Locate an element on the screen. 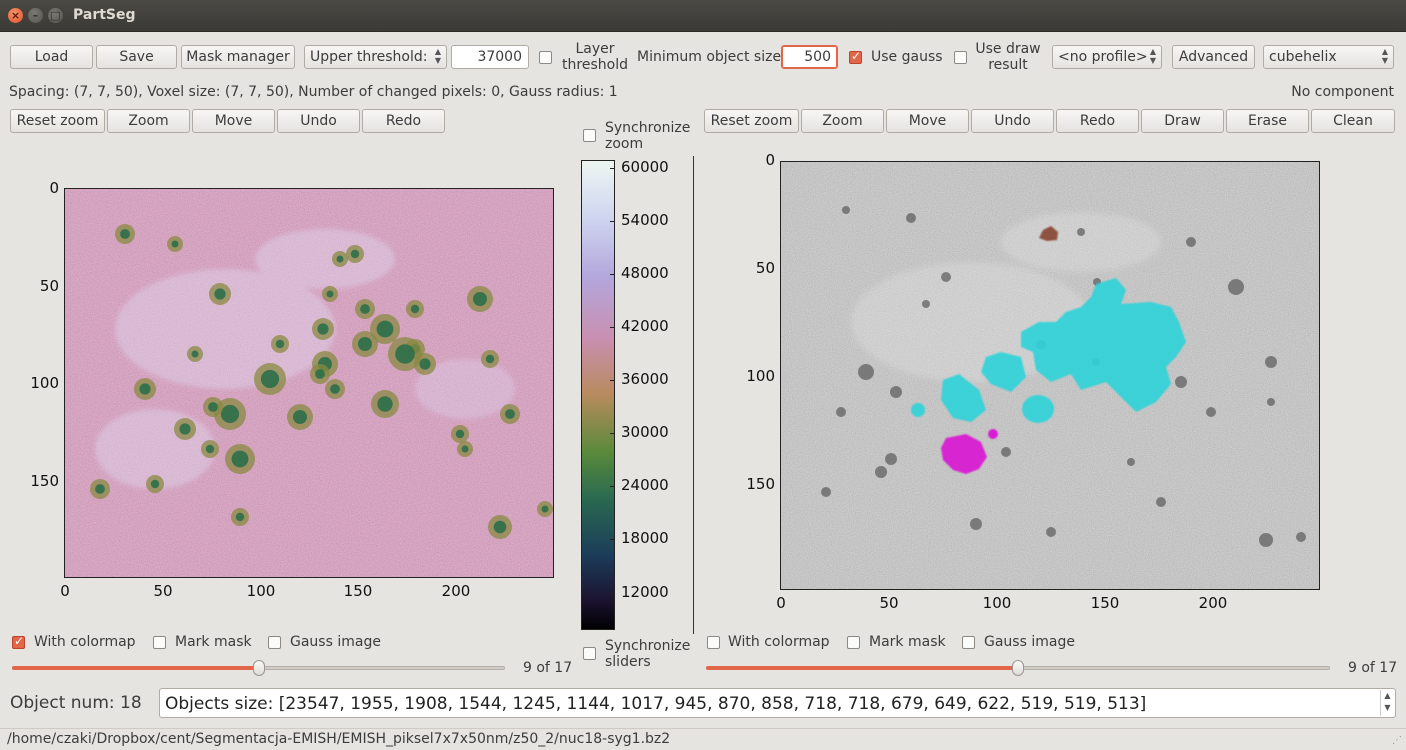 The height and width of the screenshot is (750, 1406). layer-threshold-checkbox is located at coordinates (545, 57).